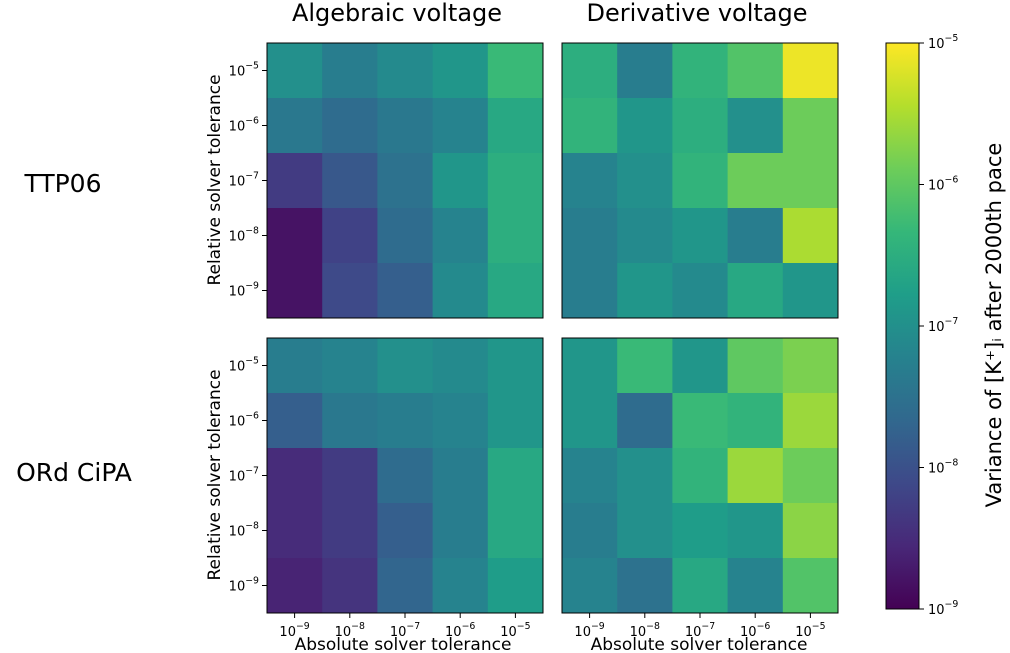 The width and height of the screenshot is (1010, 653). Describe the element at coordinates (994, 325) in the screenshot. I see `colorbar-label: Variance of [K⁺]ᵢ after 2000th pace` at that location.